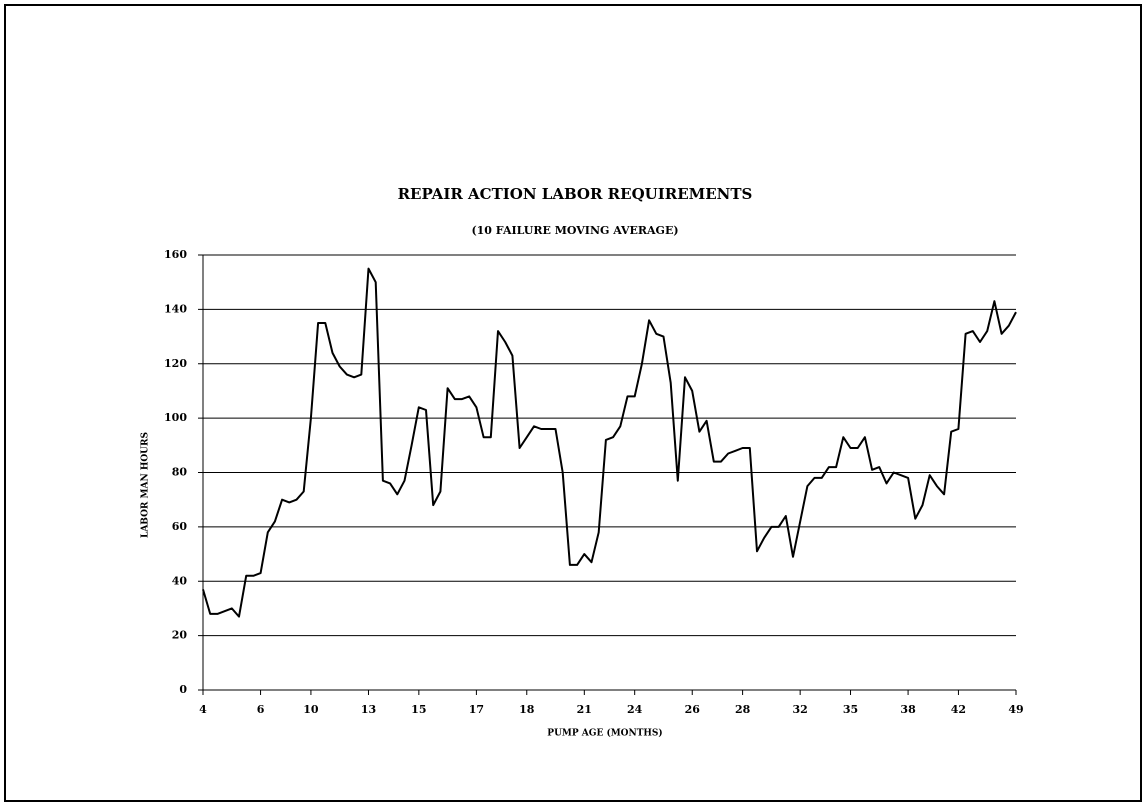 Image resolution: width=1145 pixels, height=807 pixels. I want to click on x-tick-label: 26, so click(693, 709).